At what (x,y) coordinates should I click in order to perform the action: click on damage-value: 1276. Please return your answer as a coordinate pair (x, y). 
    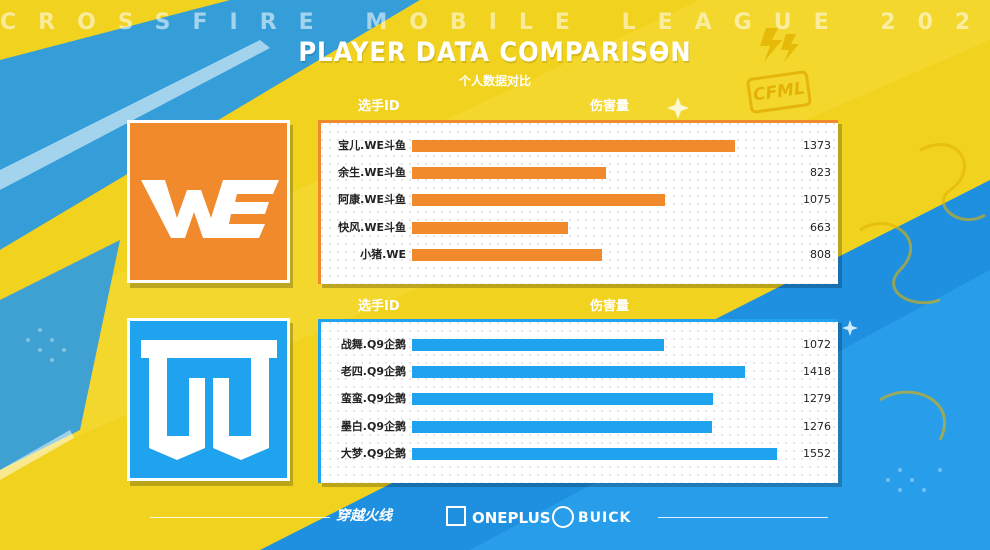
    Looking at the image, I should click on (817, 426).